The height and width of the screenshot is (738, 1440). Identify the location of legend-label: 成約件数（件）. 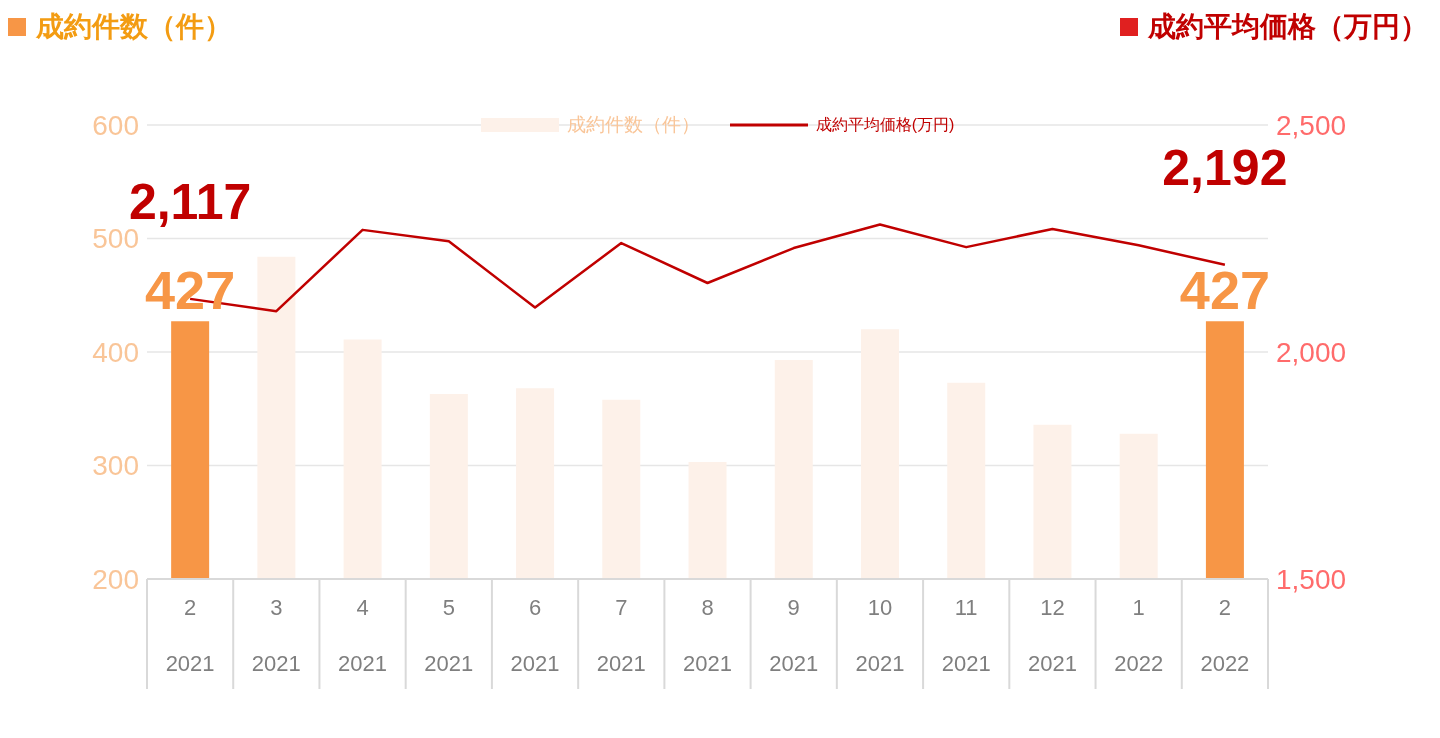
(633, 125).